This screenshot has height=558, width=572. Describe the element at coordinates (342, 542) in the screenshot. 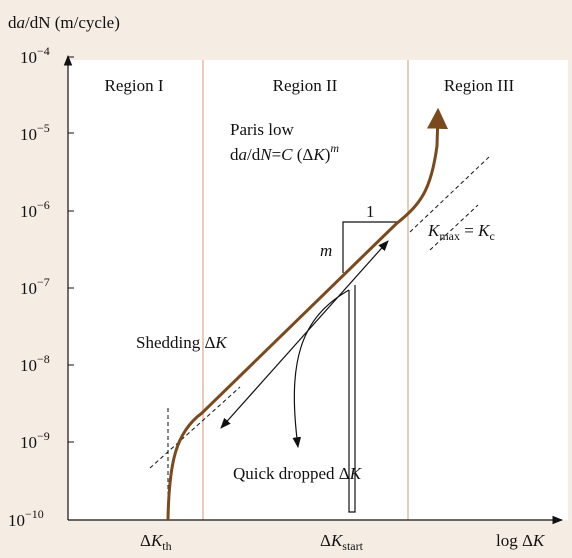

I see `x-tick-label-start: ΔKstart` at that location.